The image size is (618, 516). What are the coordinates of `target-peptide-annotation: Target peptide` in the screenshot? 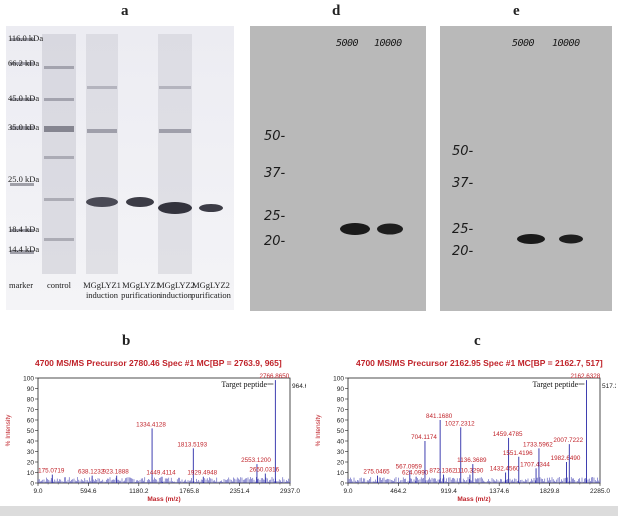 It's located at (244, 384).